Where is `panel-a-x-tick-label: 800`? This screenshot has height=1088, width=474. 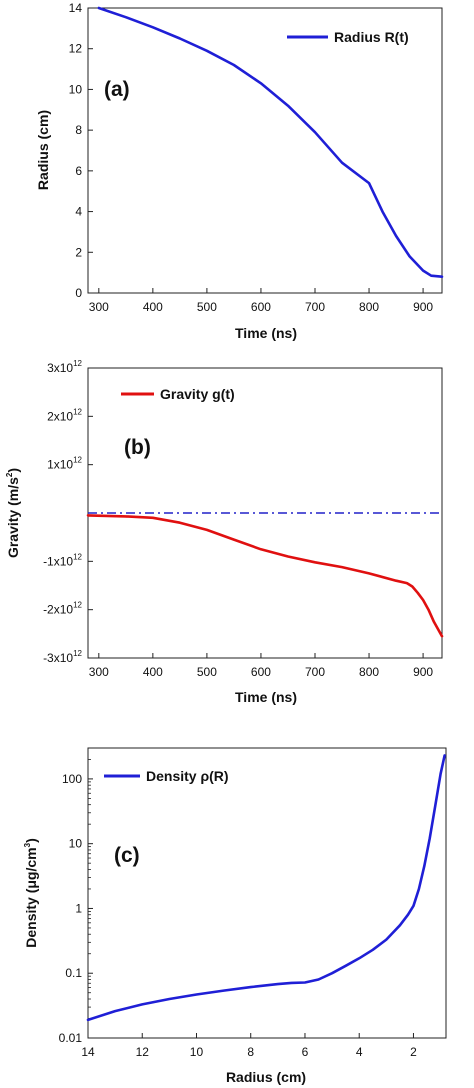 panel-a-x-tick-label: 800 is located at coordinates (369, 307).